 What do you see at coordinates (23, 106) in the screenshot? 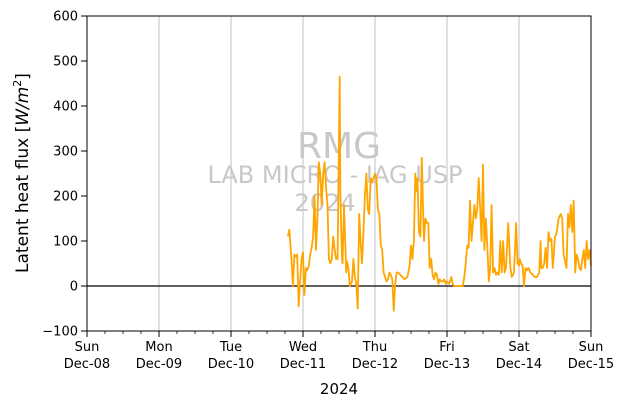
I see `y-axis-label-variable: W/m` at bounding box center [23, 106].